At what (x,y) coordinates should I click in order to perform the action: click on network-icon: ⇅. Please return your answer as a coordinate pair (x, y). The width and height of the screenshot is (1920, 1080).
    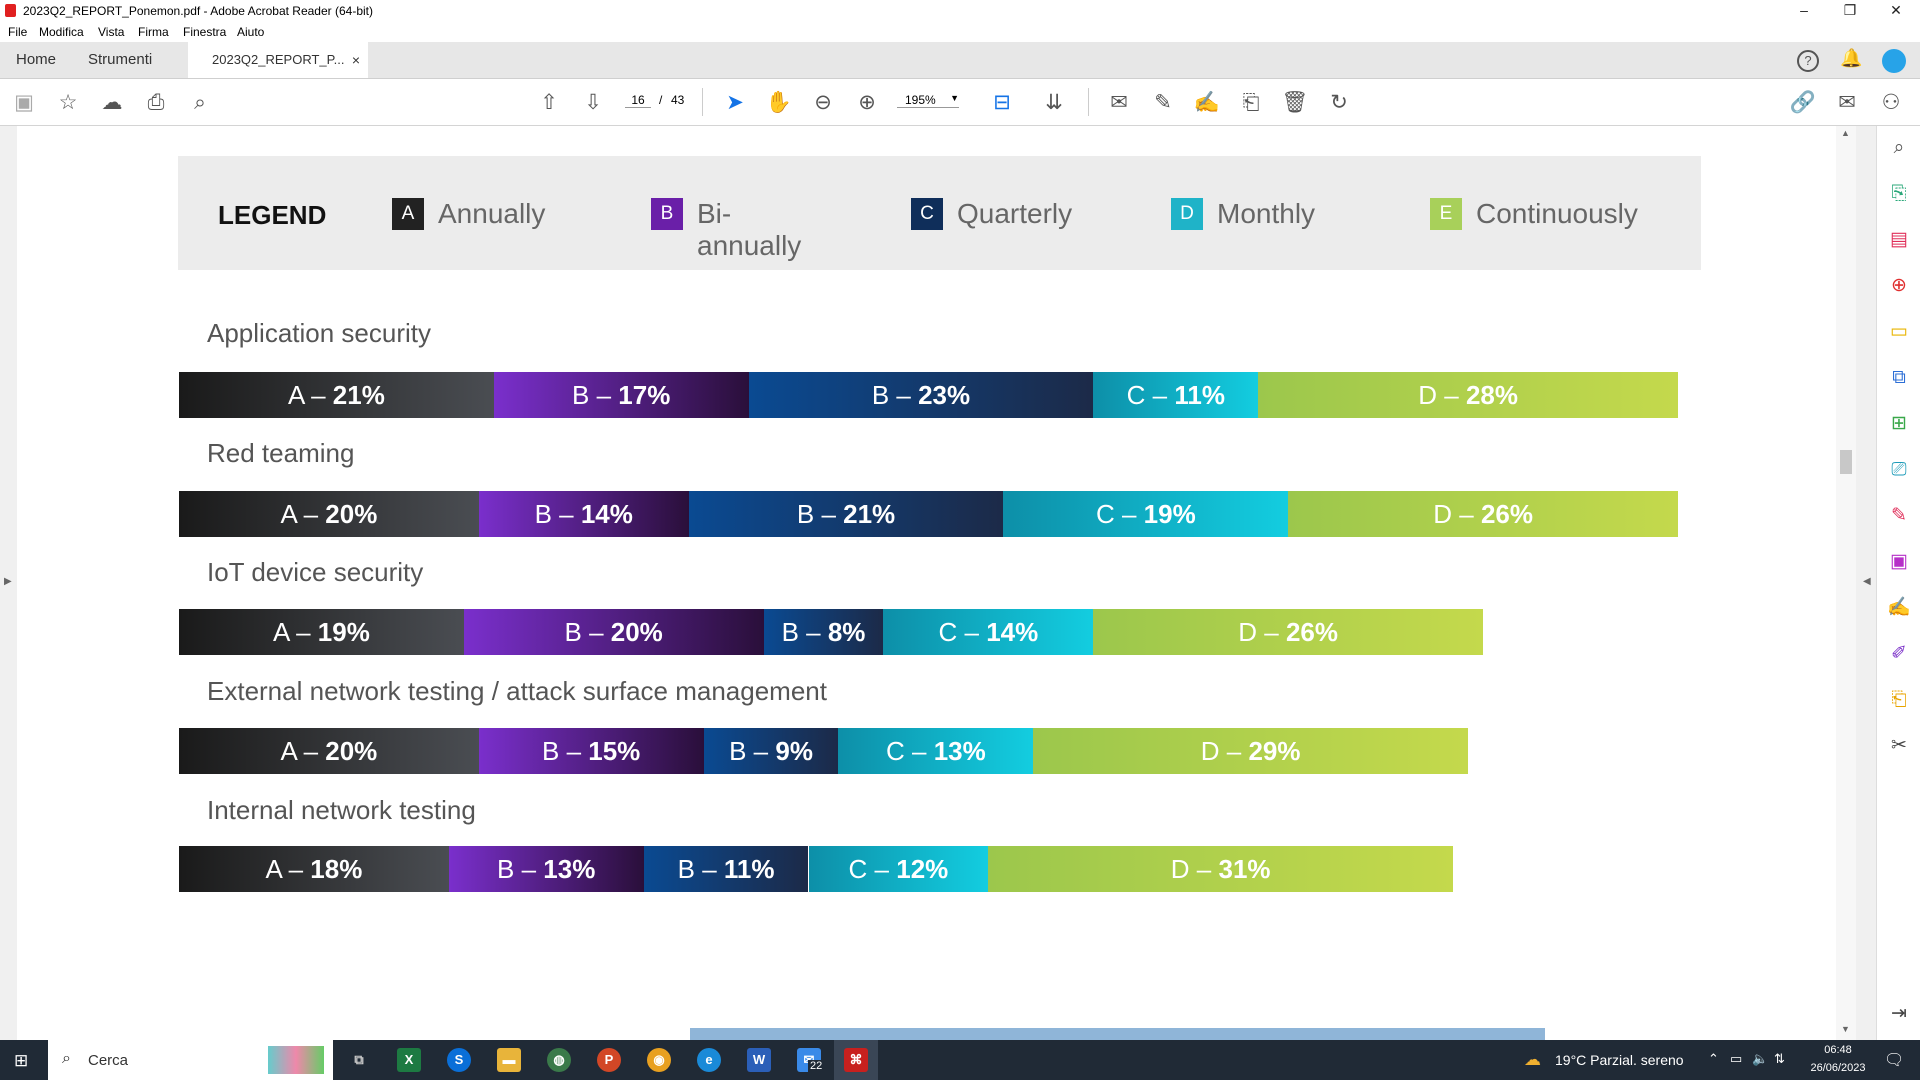
    Looking at the image, I should click on (1779, 1058).